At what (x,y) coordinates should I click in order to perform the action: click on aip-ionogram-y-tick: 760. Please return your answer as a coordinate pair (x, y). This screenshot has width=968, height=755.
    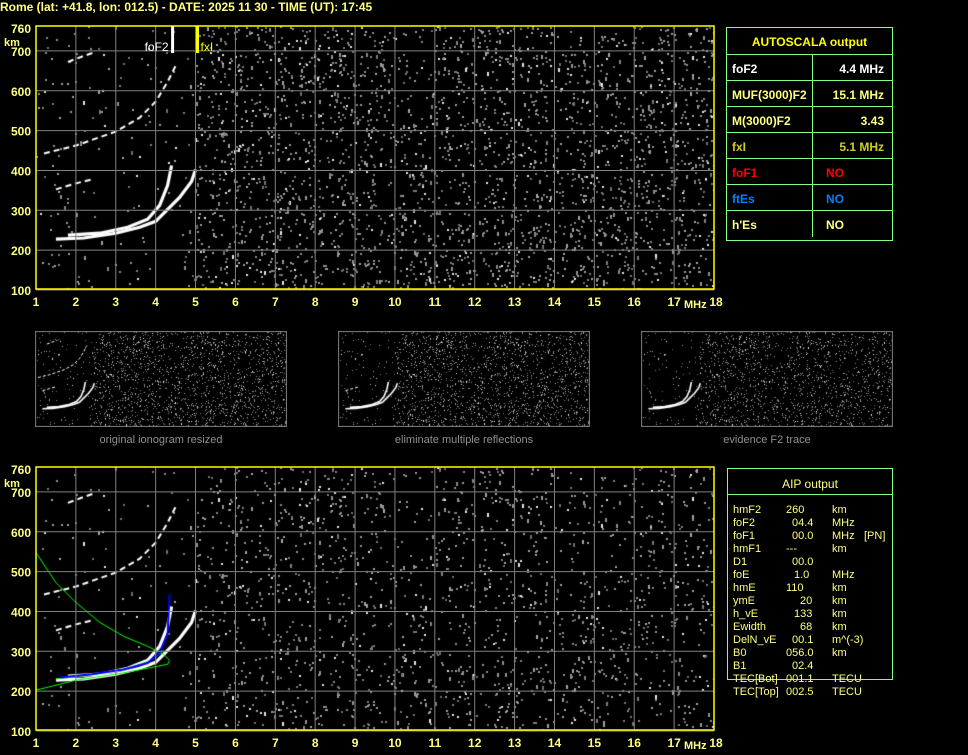
    Looking at the image, I should click on (21, 470).